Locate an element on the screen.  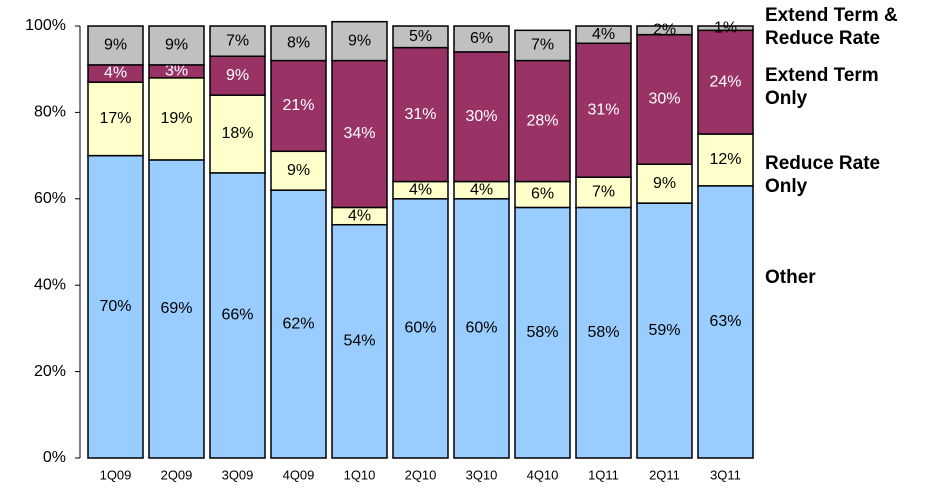
value-label: 18% is located at coordinates (237, 133).